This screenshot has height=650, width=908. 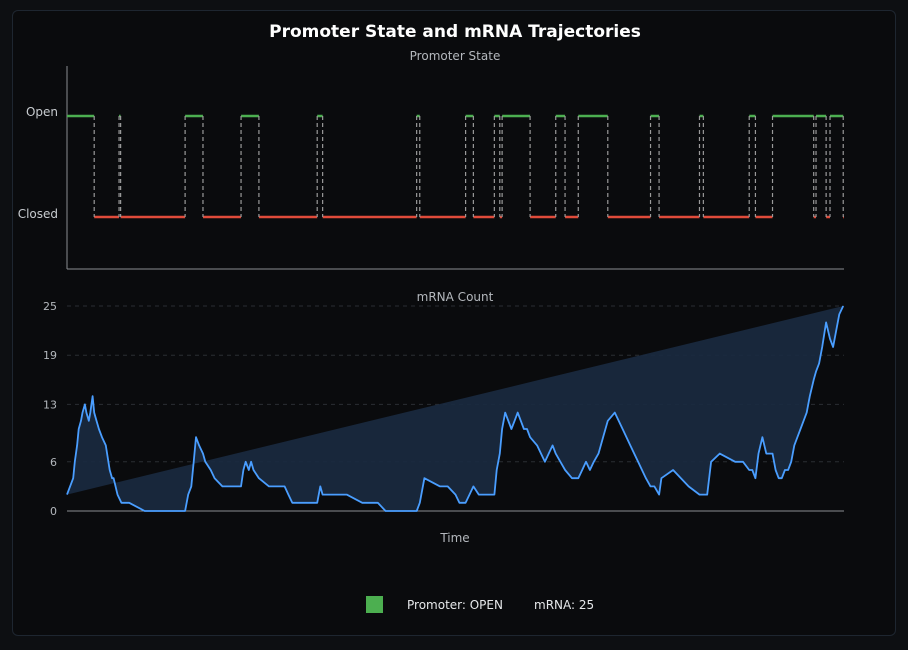 What do you see at coordinates (455, 32) in the screenshot?
I see `chart-title: Promoter State and mRNA Trajectories` at bounding box center [455, 32].